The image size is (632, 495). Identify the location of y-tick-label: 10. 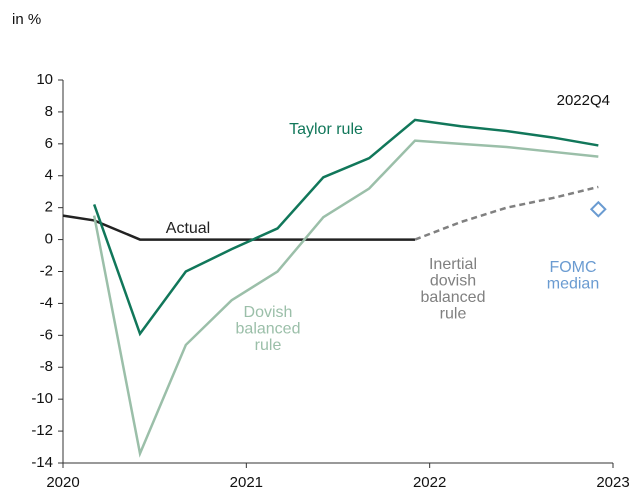
(44, 79).